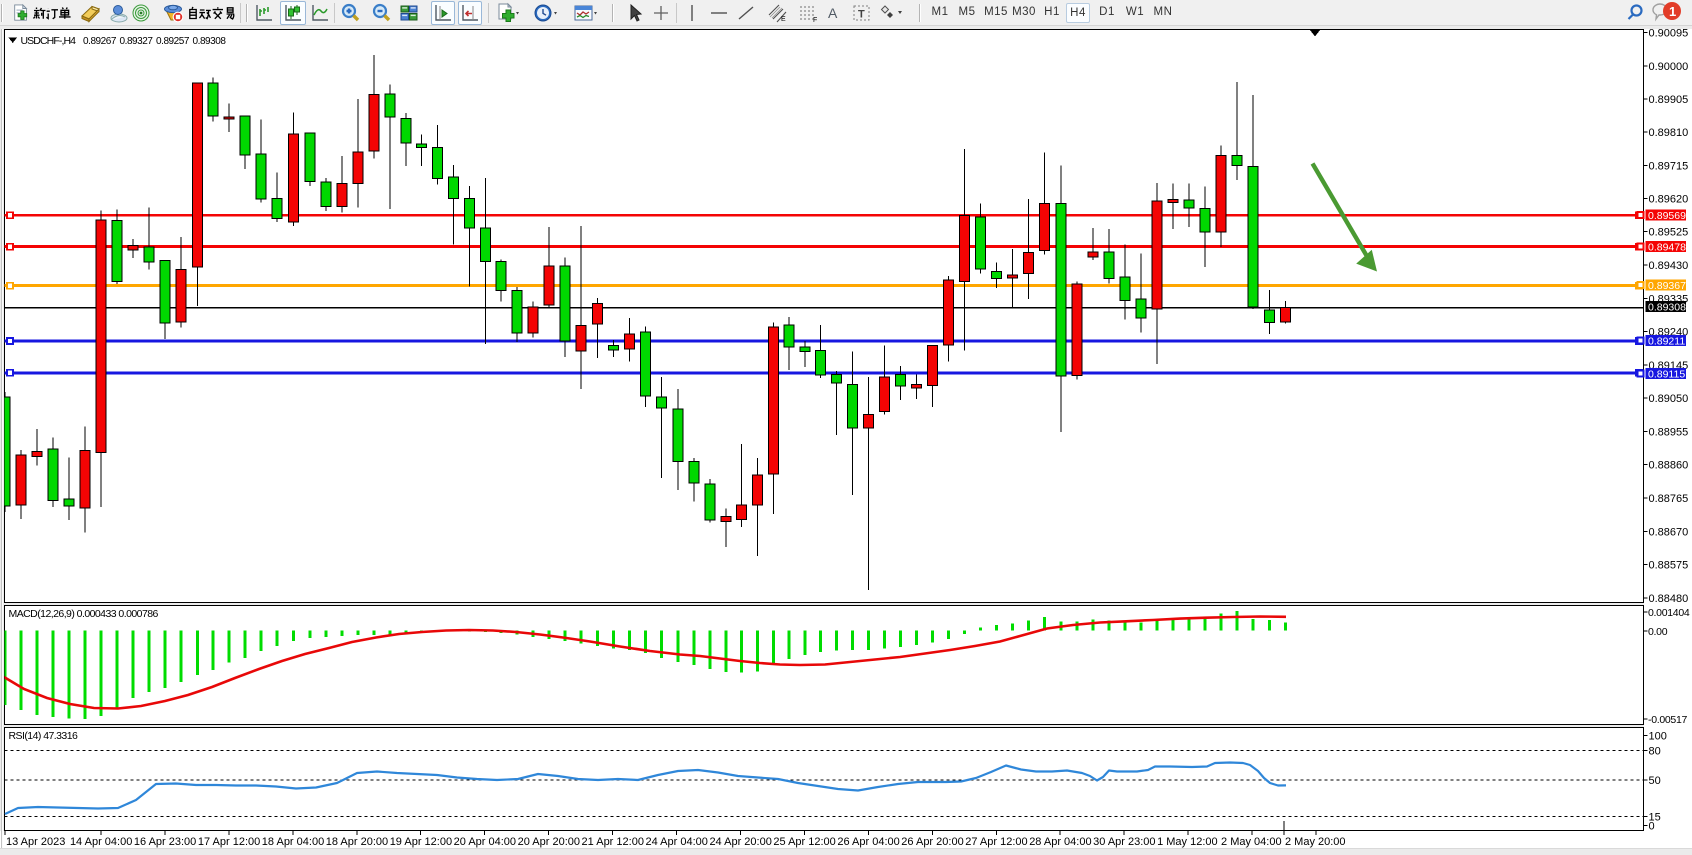 This screenshot has height=855, width=1692. Describe the element at coordinates (1669, 100) in the screenshot. I see `svg-text: 0.89905` at that location.